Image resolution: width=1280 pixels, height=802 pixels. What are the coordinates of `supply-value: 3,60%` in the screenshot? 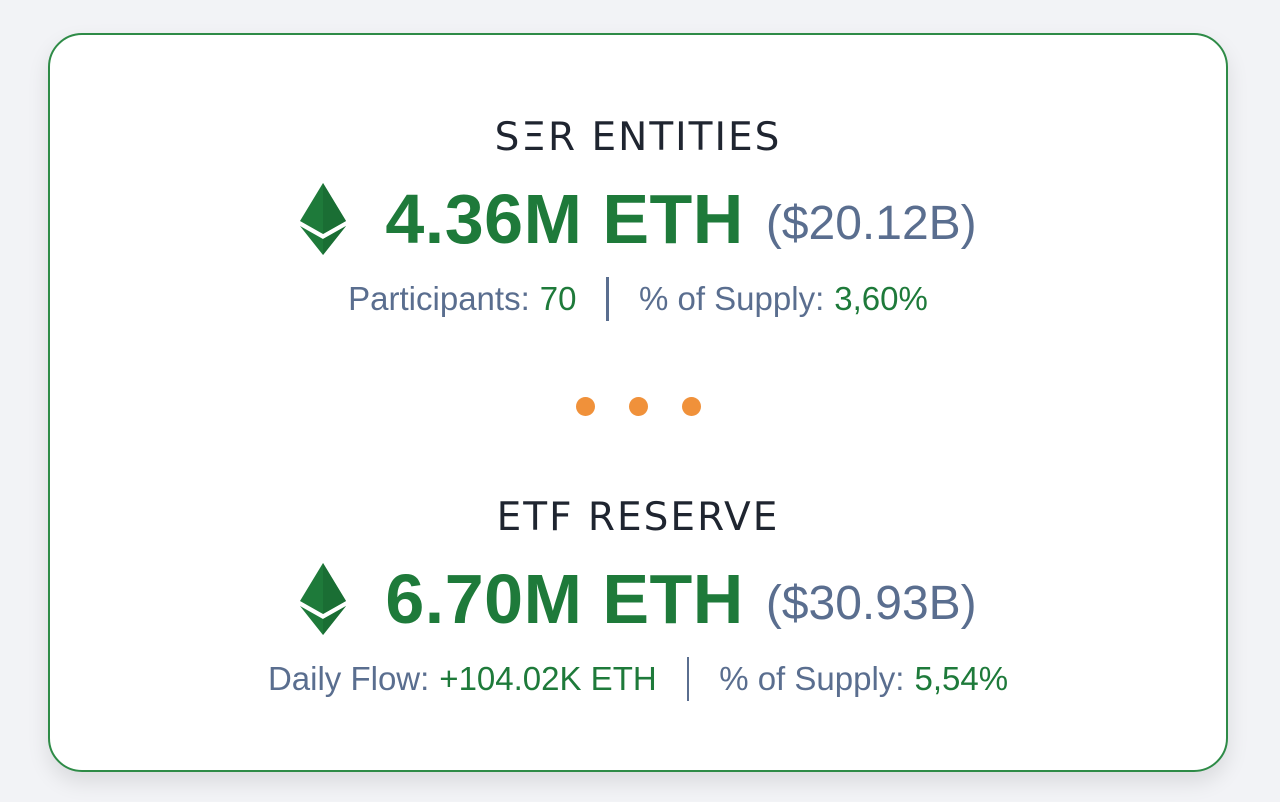 It's located at (881, 298).